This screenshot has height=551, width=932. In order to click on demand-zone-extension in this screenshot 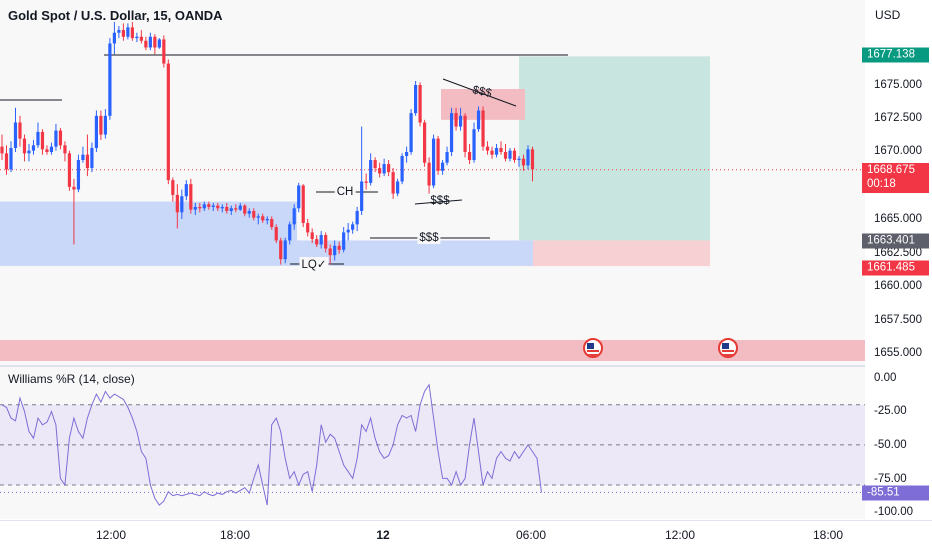, I will do `click(415, 253)`.